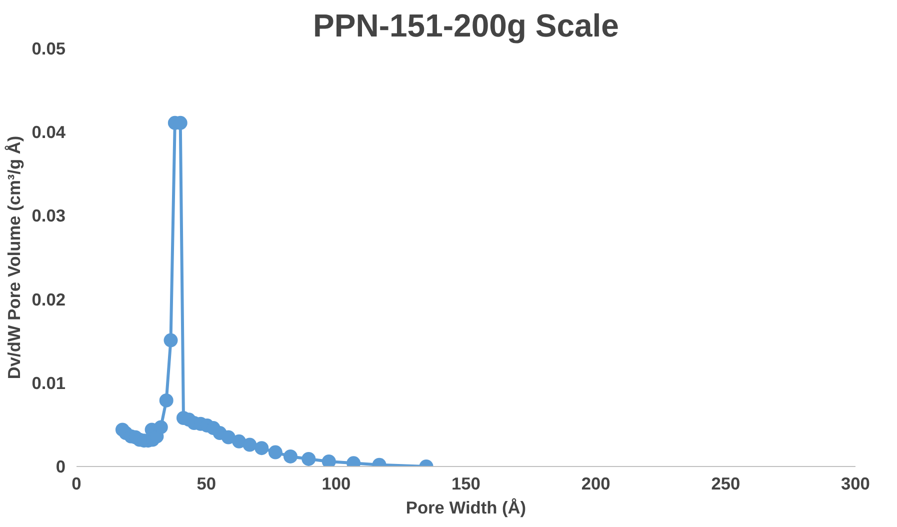 The image size is (897, 527). What do you see at coordinates (49, 48) in the screenshot?
I see `y-tick-label: 0.05` at bounding box center [49, 48].